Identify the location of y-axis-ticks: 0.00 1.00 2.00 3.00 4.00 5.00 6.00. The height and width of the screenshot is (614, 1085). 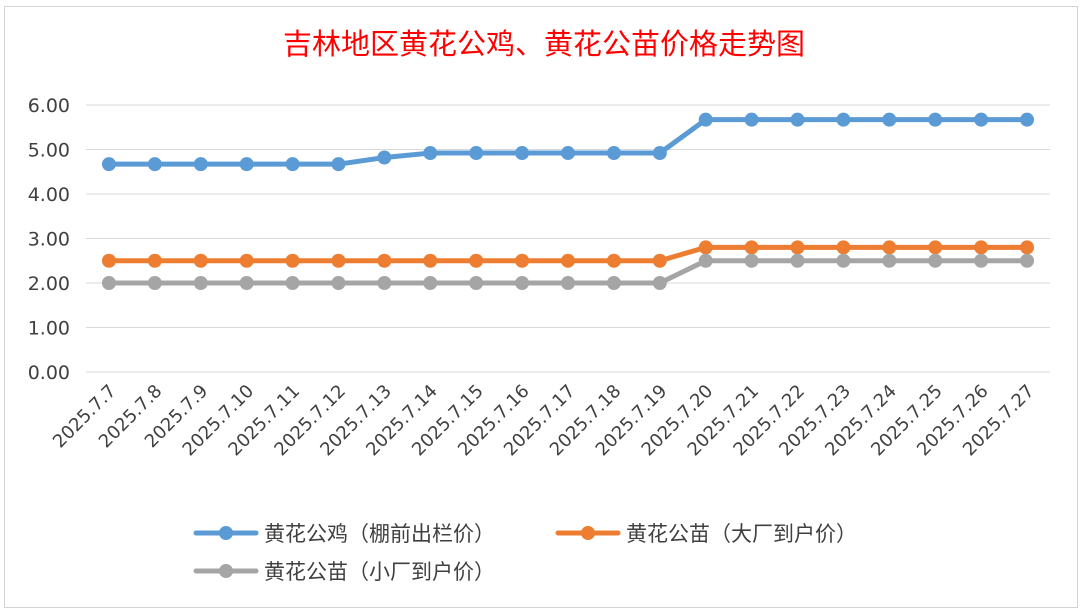
(49, 239).